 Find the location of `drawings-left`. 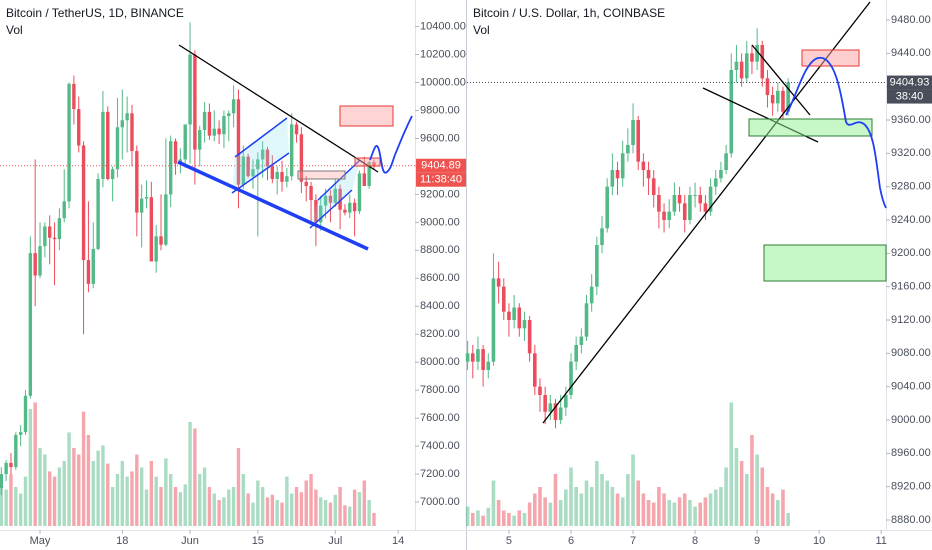

drawings-left is located at coordinates (295, 147).